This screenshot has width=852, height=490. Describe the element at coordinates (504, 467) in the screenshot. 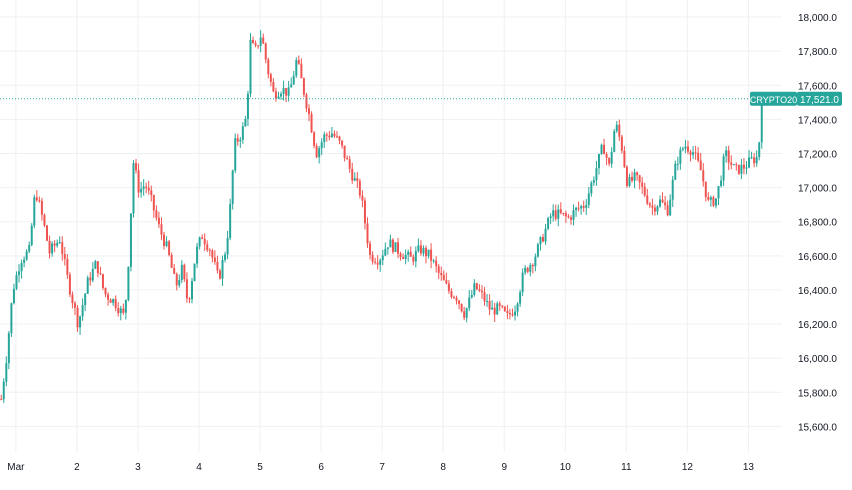

I see `x-tick-label: 9` at that location.